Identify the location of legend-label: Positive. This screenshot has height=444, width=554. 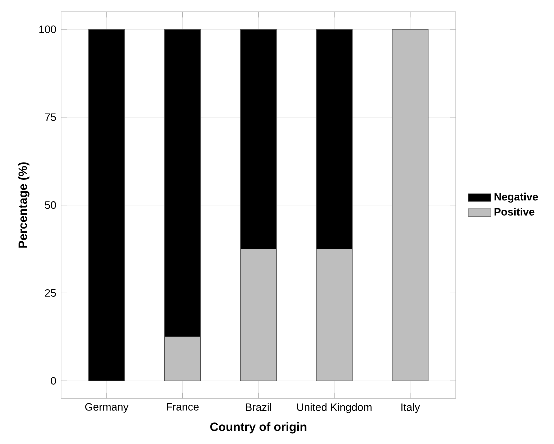
(514, 212).